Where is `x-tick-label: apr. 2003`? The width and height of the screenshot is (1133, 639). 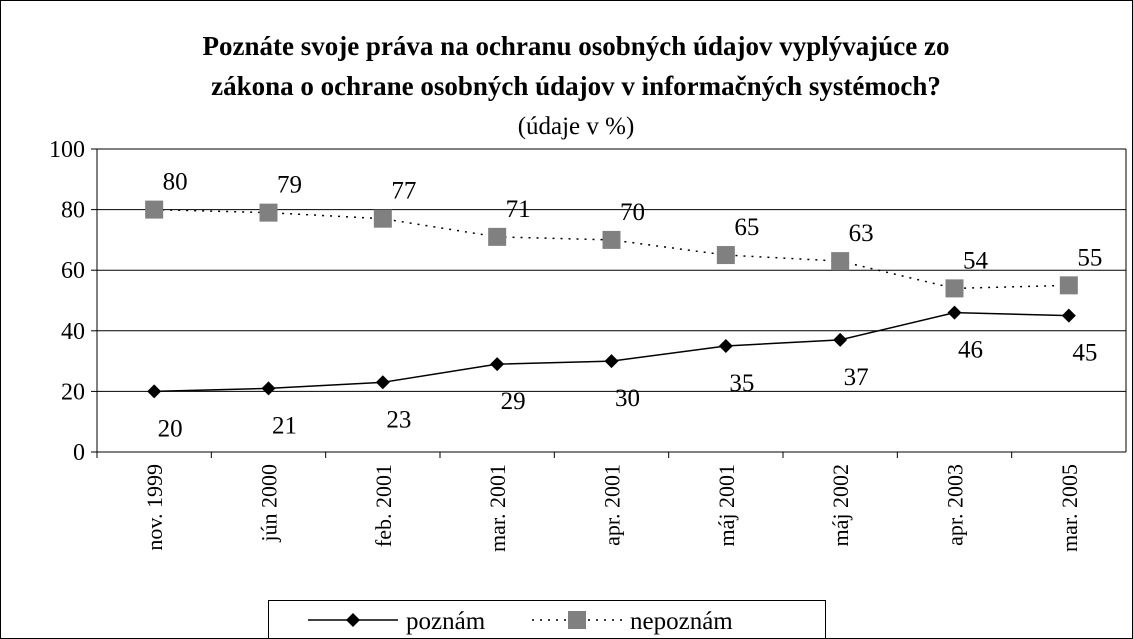 x-tick-label: apr. 2003 is located at coordinates (955, 505).